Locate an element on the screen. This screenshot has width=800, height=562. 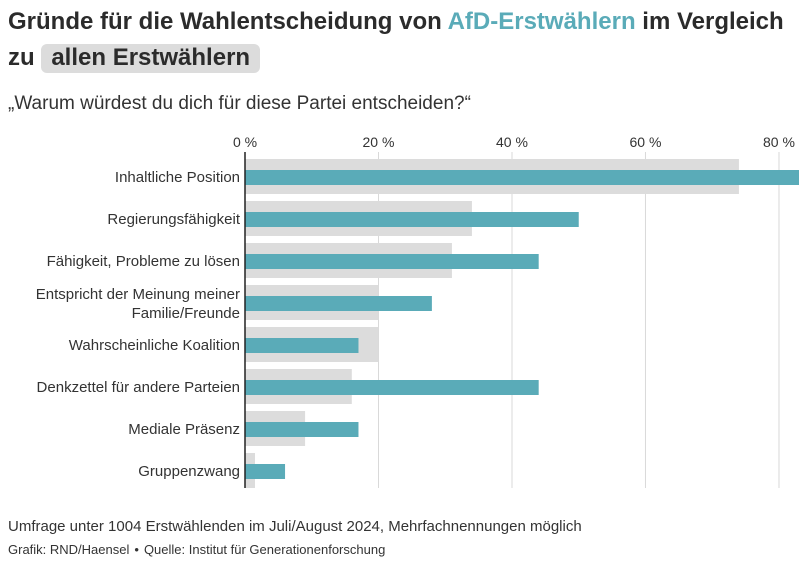
category-label: Wahrscheinliche Koalition is located at coordinates (154, 345).